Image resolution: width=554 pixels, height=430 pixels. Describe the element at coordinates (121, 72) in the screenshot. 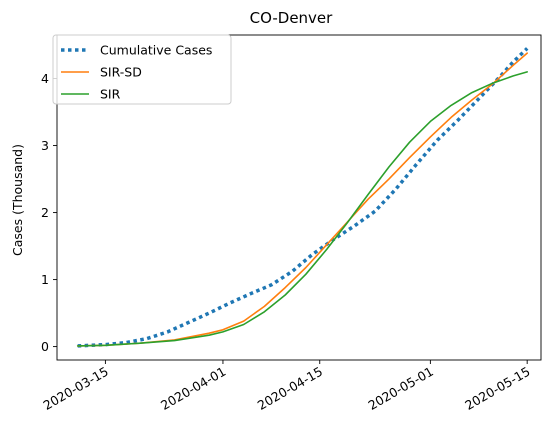

I see `legend-label: SIR-SD` at that location.